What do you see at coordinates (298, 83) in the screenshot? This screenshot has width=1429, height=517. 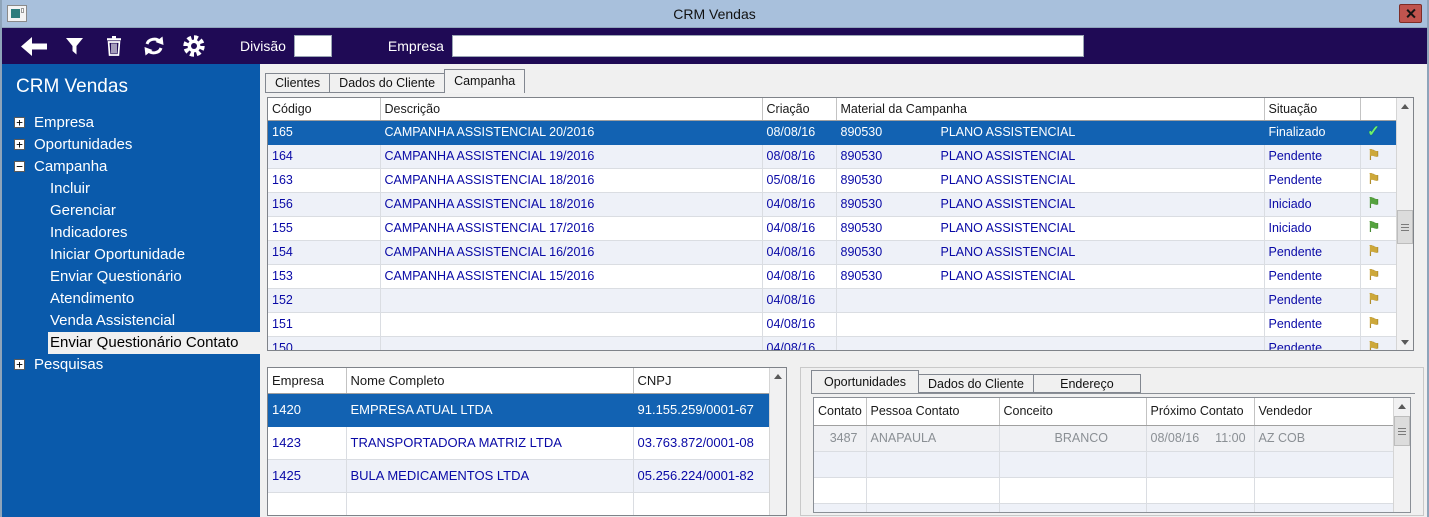 I see `tab-clientes: Clientes` at bounding box center [298, 83].